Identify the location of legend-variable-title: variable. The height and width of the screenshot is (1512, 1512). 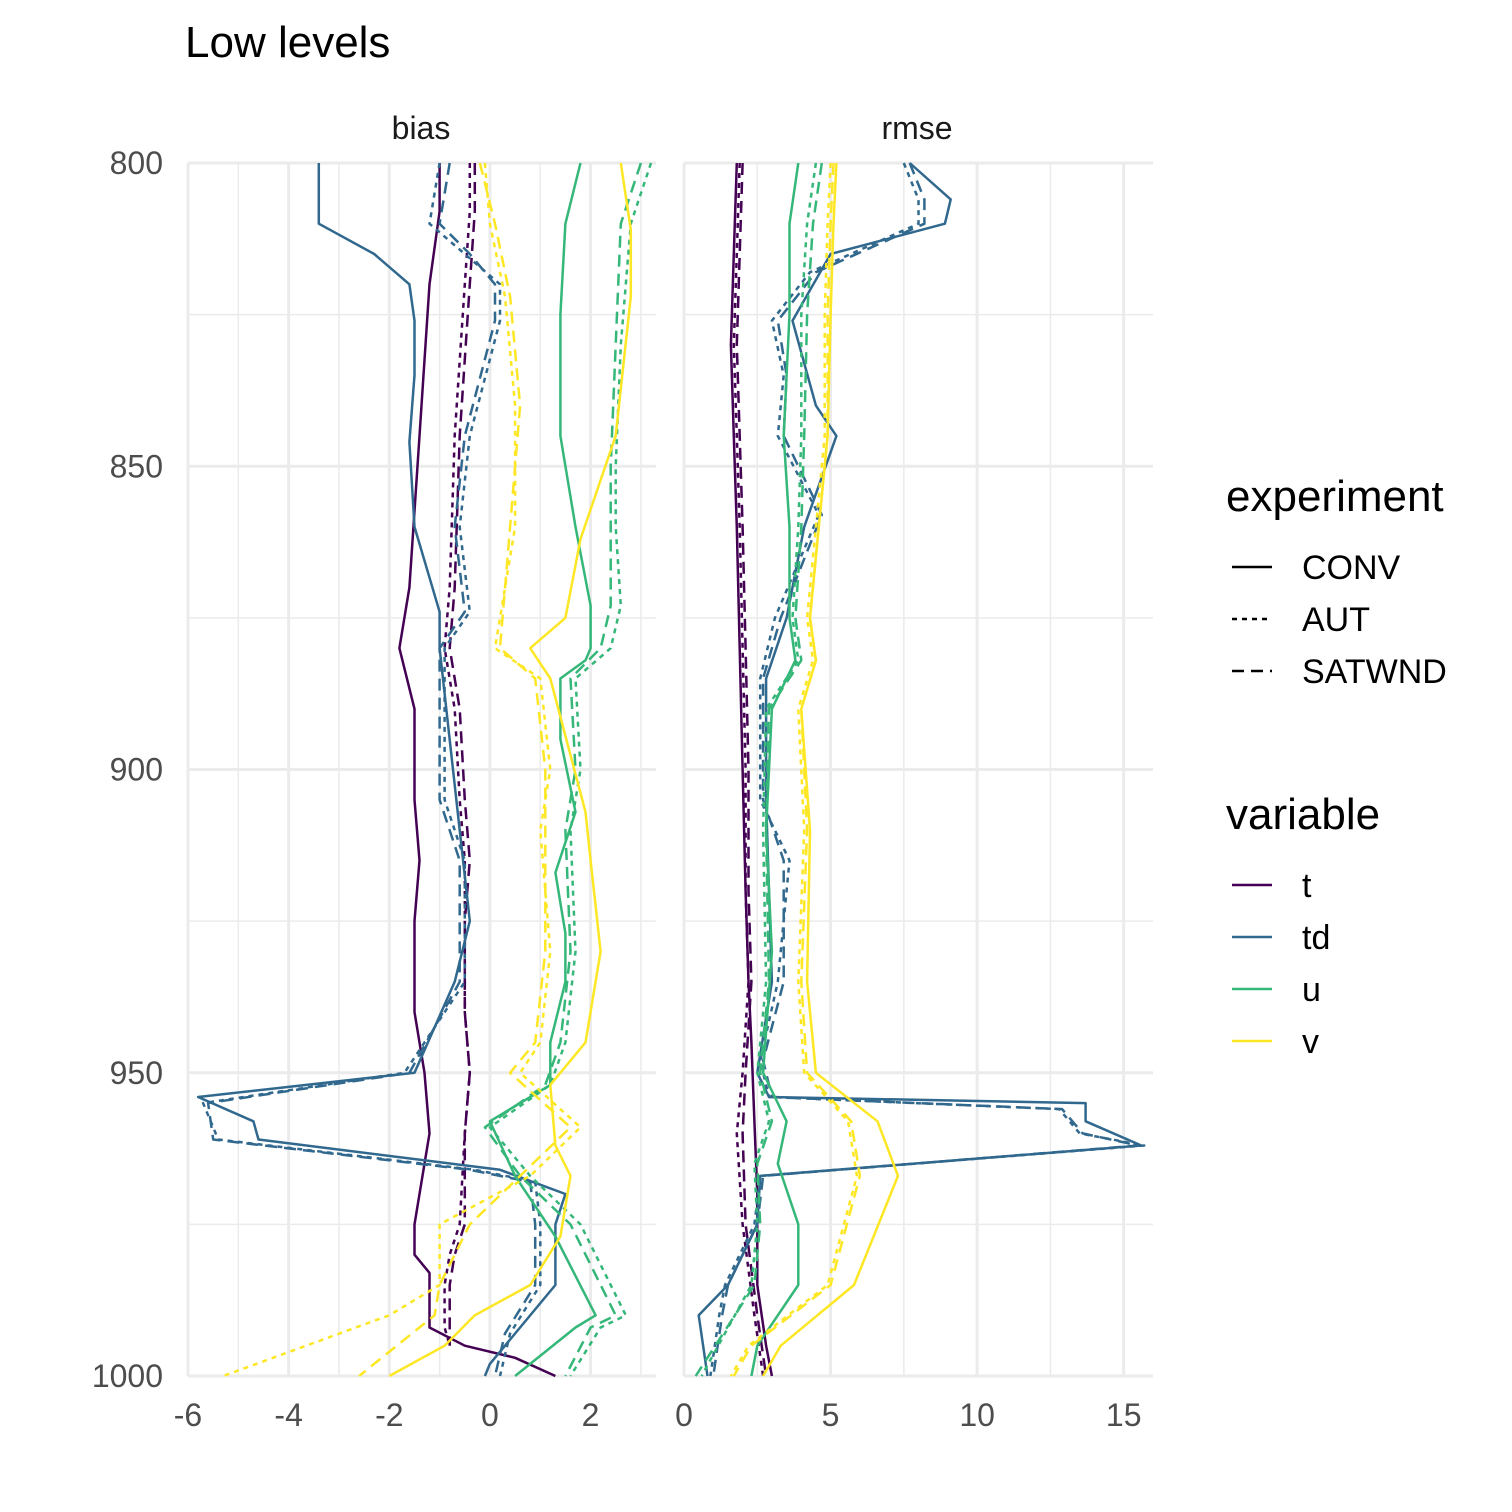
(1303, 814).